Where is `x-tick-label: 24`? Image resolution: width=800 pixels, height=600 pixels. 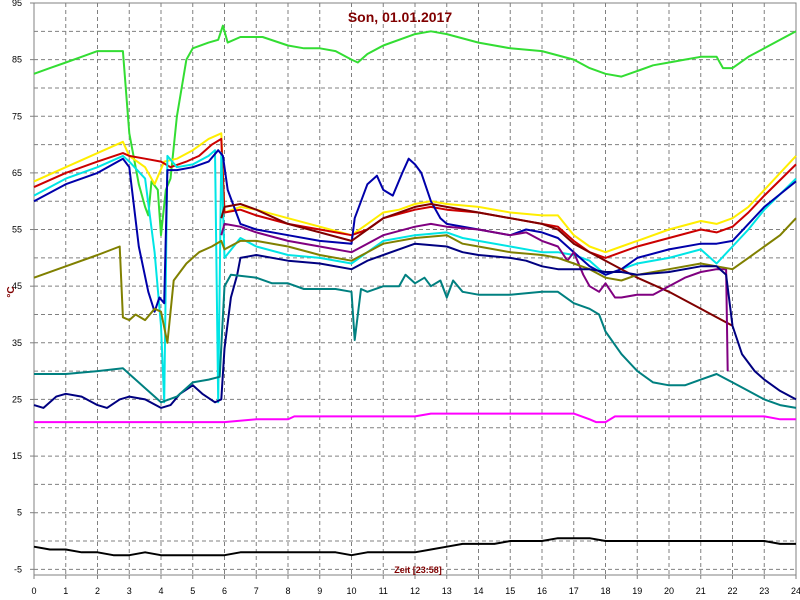 x-tick-label: 24 is located at coordinates (795, 591).